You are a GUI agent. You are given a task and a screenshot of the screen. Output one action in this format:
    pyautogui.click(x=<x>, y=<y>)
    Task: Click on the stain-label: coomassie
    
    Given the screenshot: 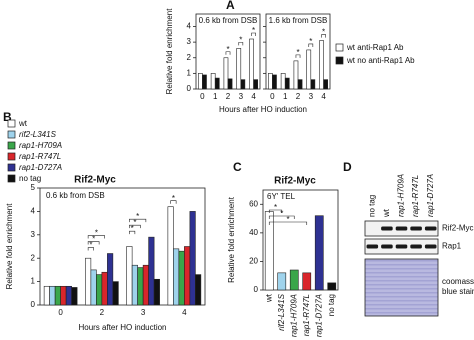 What is the action you would take?
    pyautogui.click(x=458, y=281)
    